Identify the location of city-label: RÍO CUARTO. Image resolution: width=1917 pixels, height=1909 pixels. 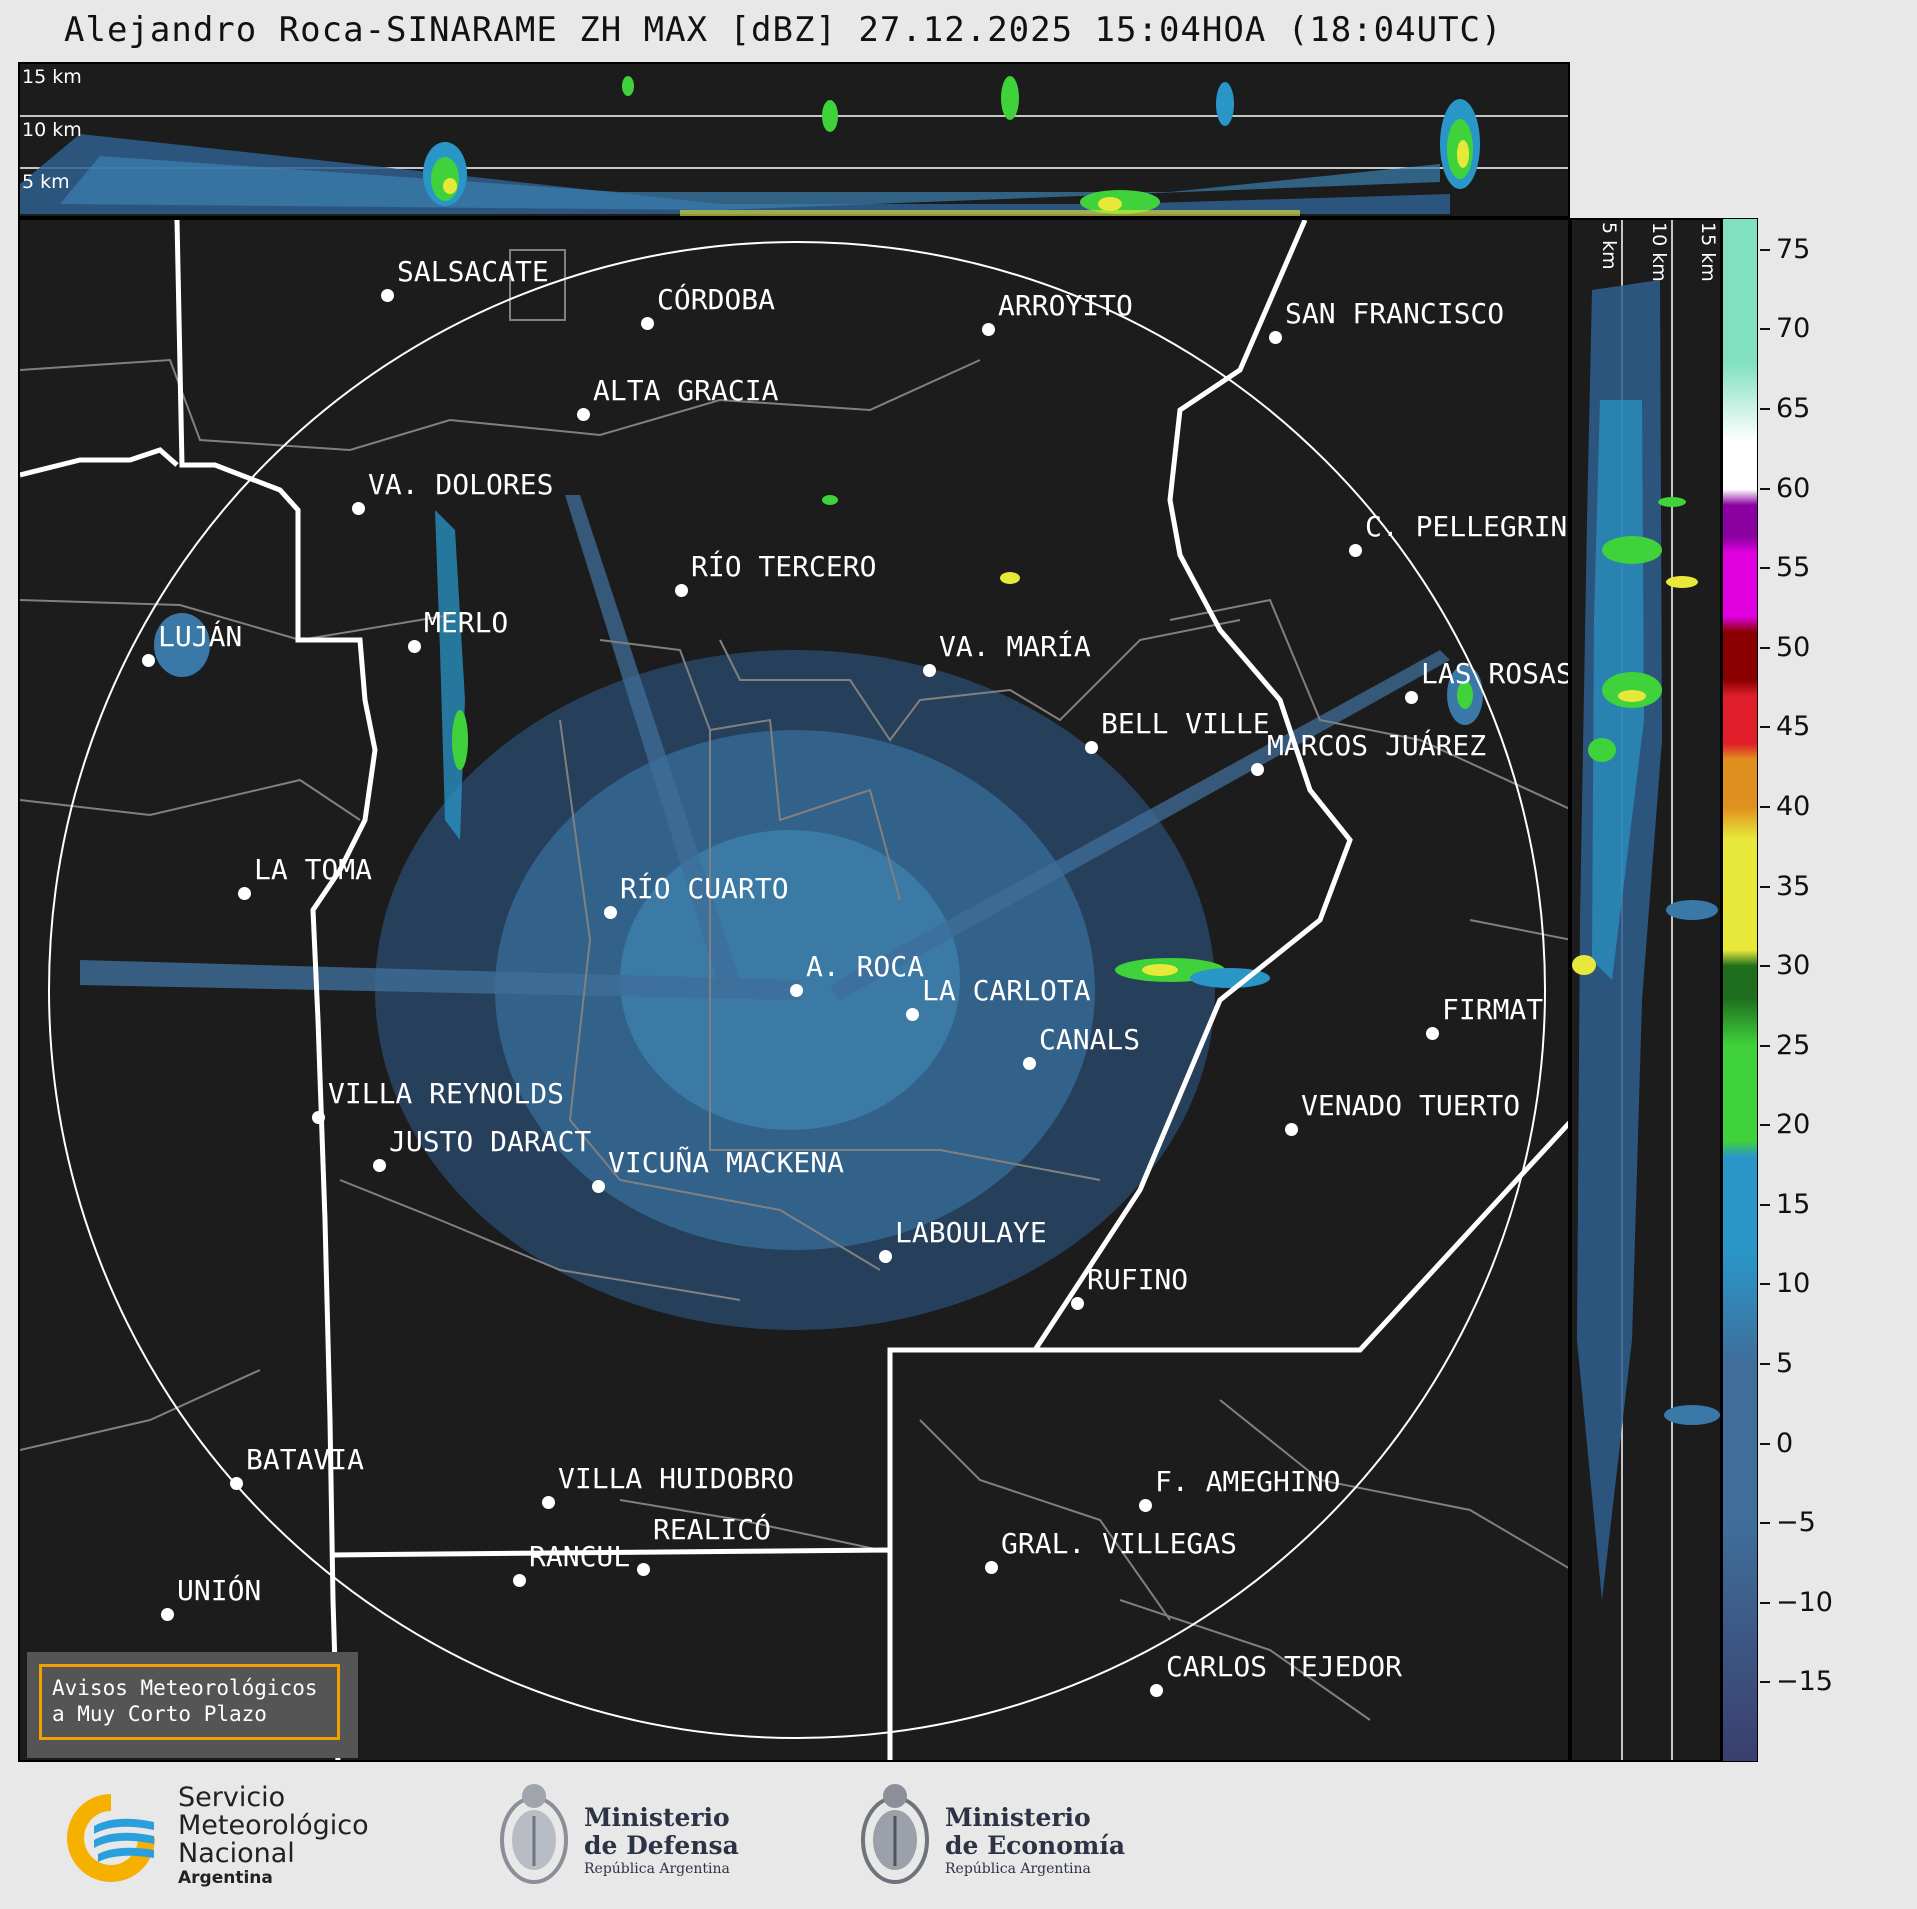
(704, 888).